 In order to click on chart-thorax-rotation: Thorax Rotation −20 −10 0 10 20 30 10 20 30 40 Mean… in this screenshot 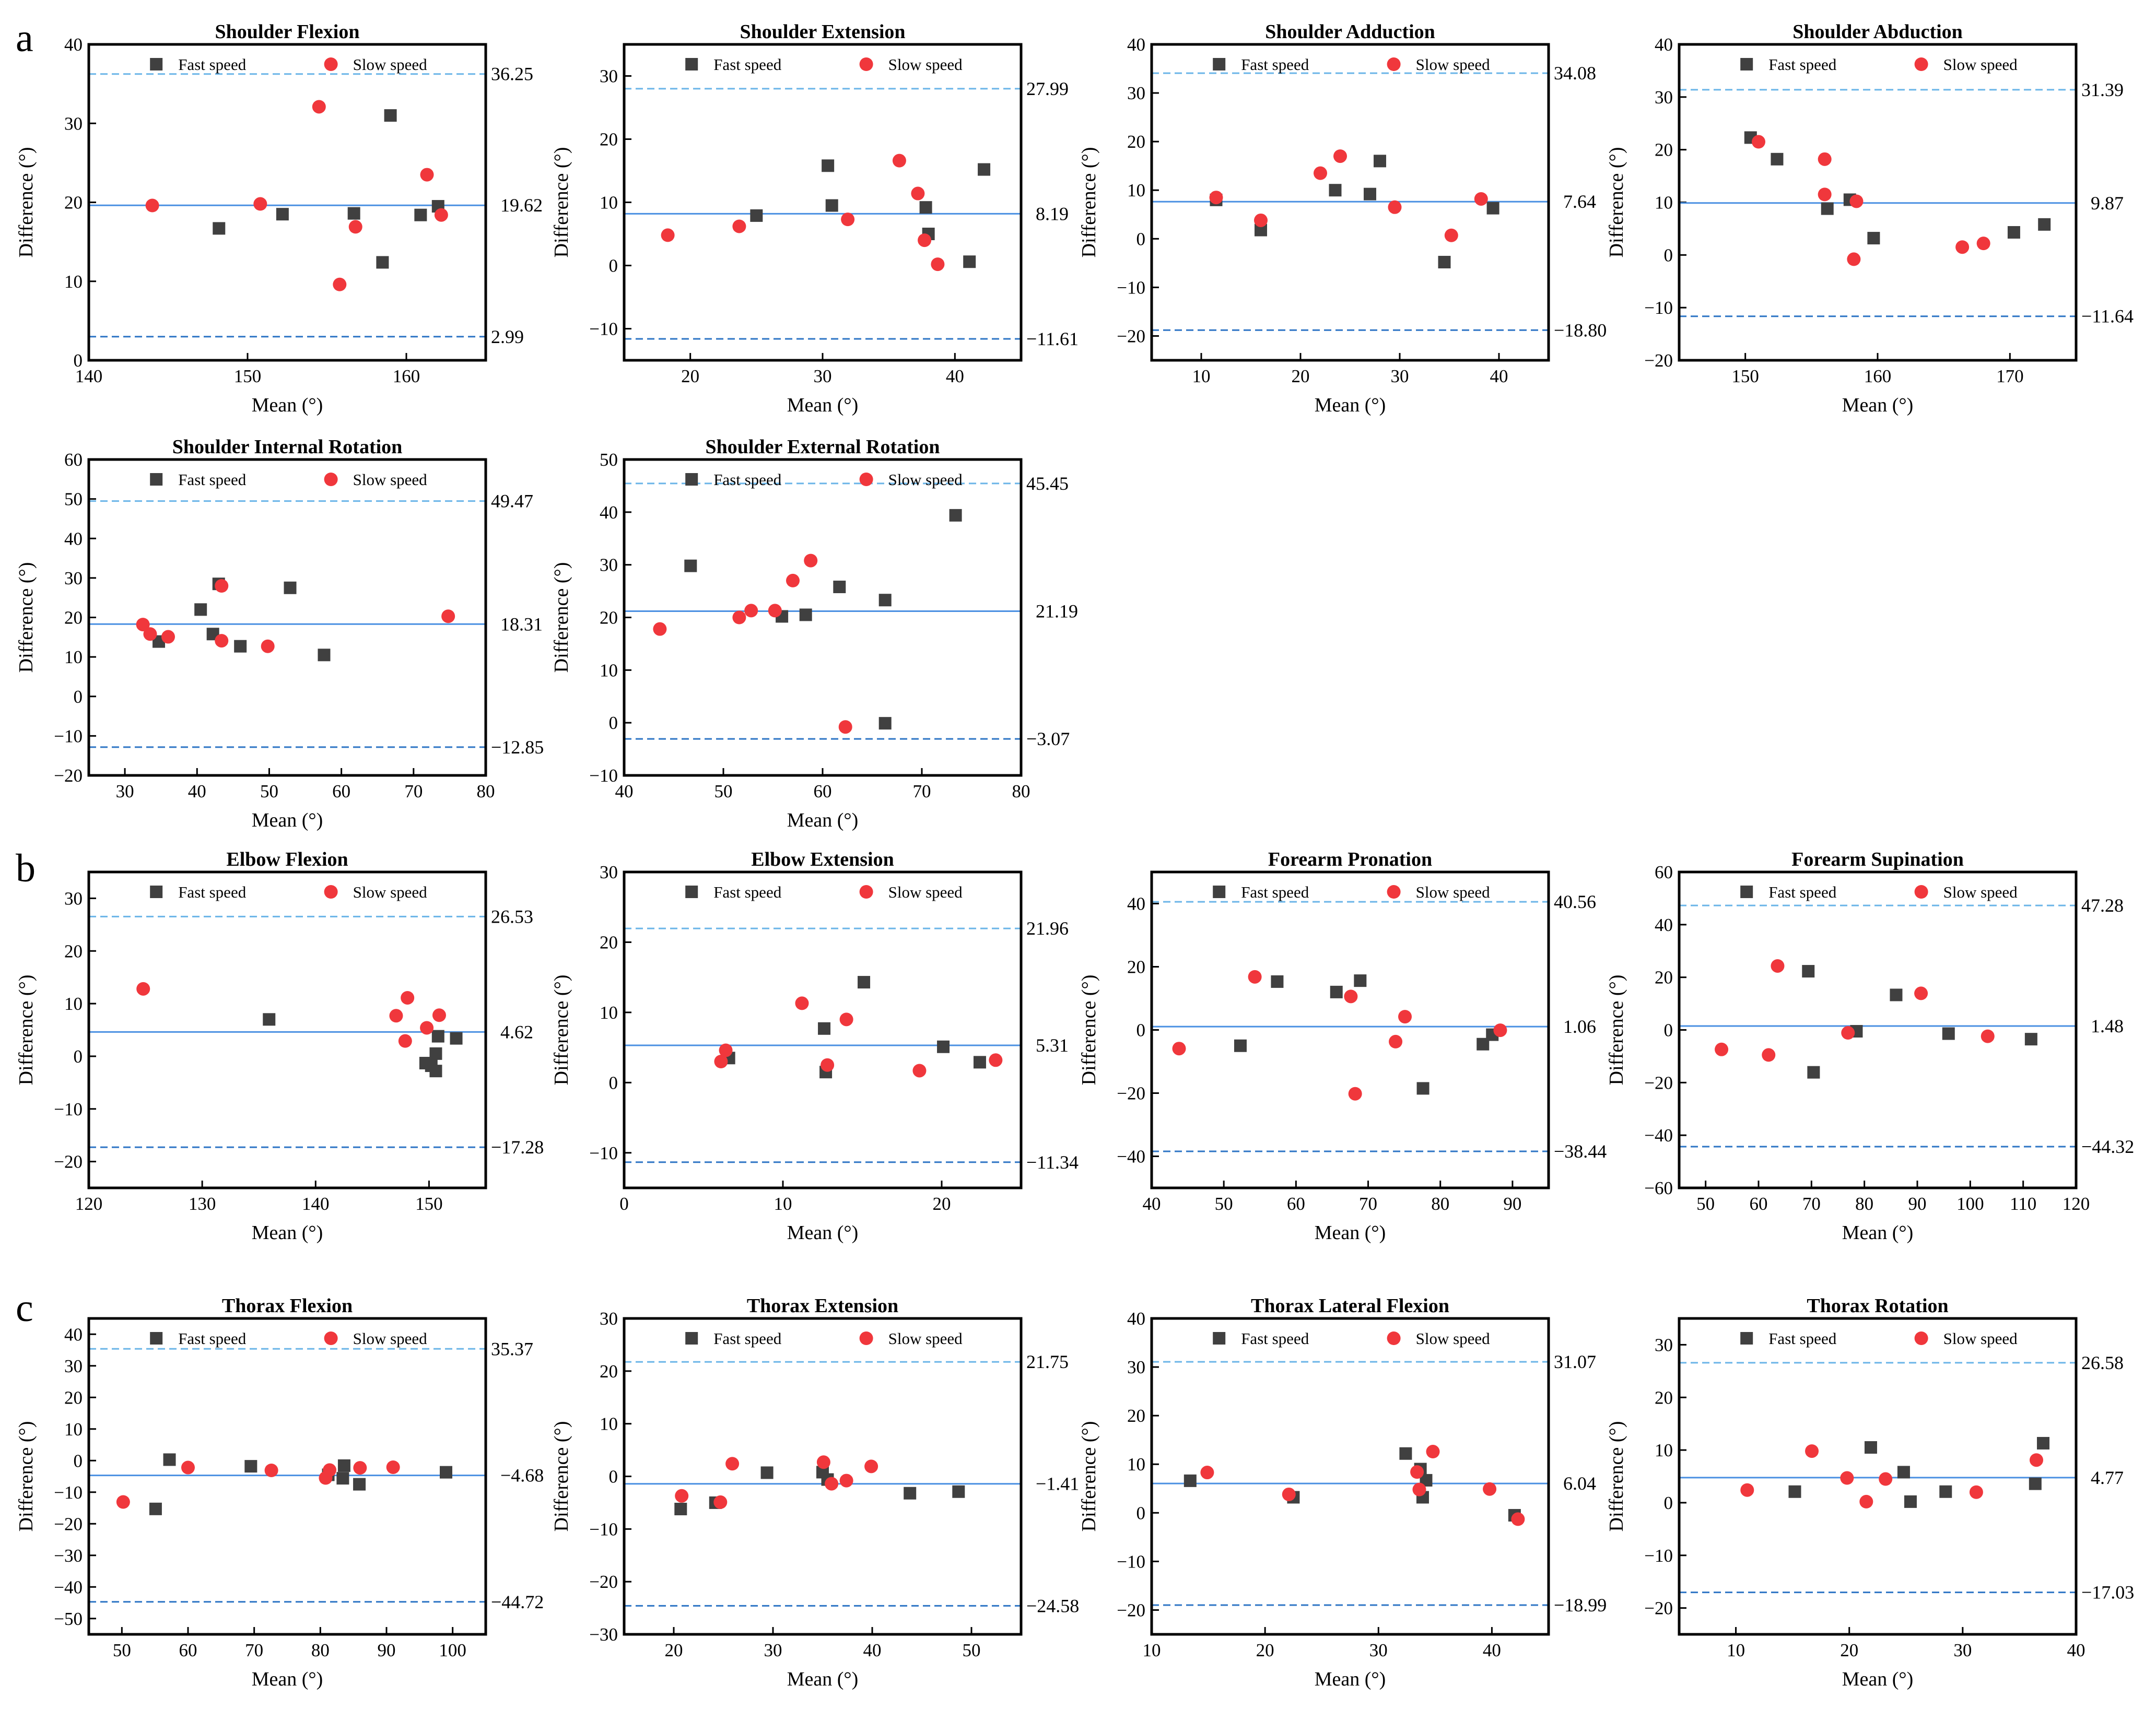, I will do `click(1870, 1492)`.